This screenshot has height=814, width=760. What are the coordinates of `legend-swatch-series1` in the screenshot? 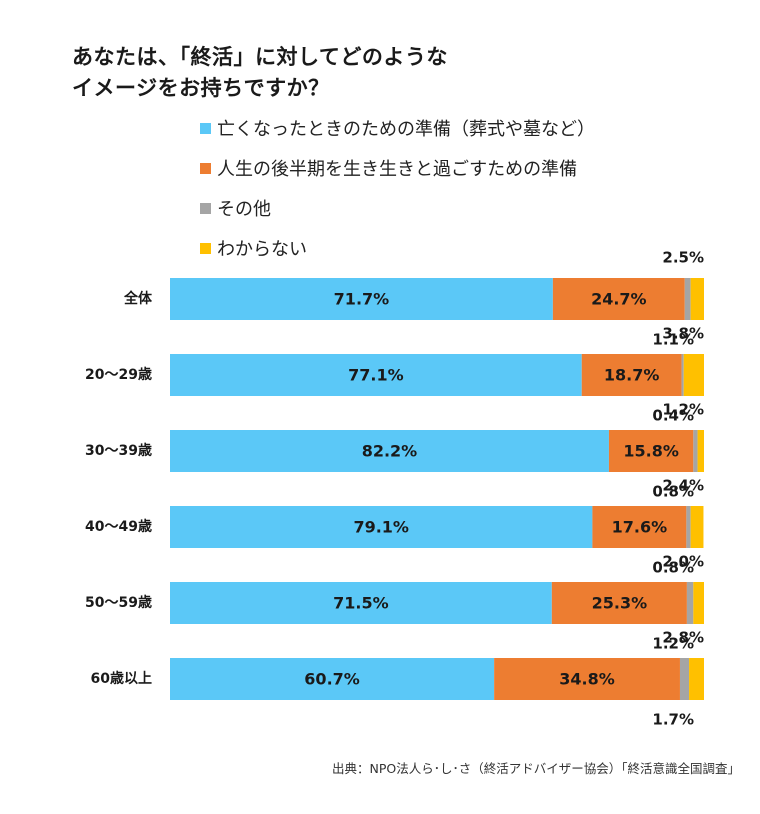 It's located at (205, 128).